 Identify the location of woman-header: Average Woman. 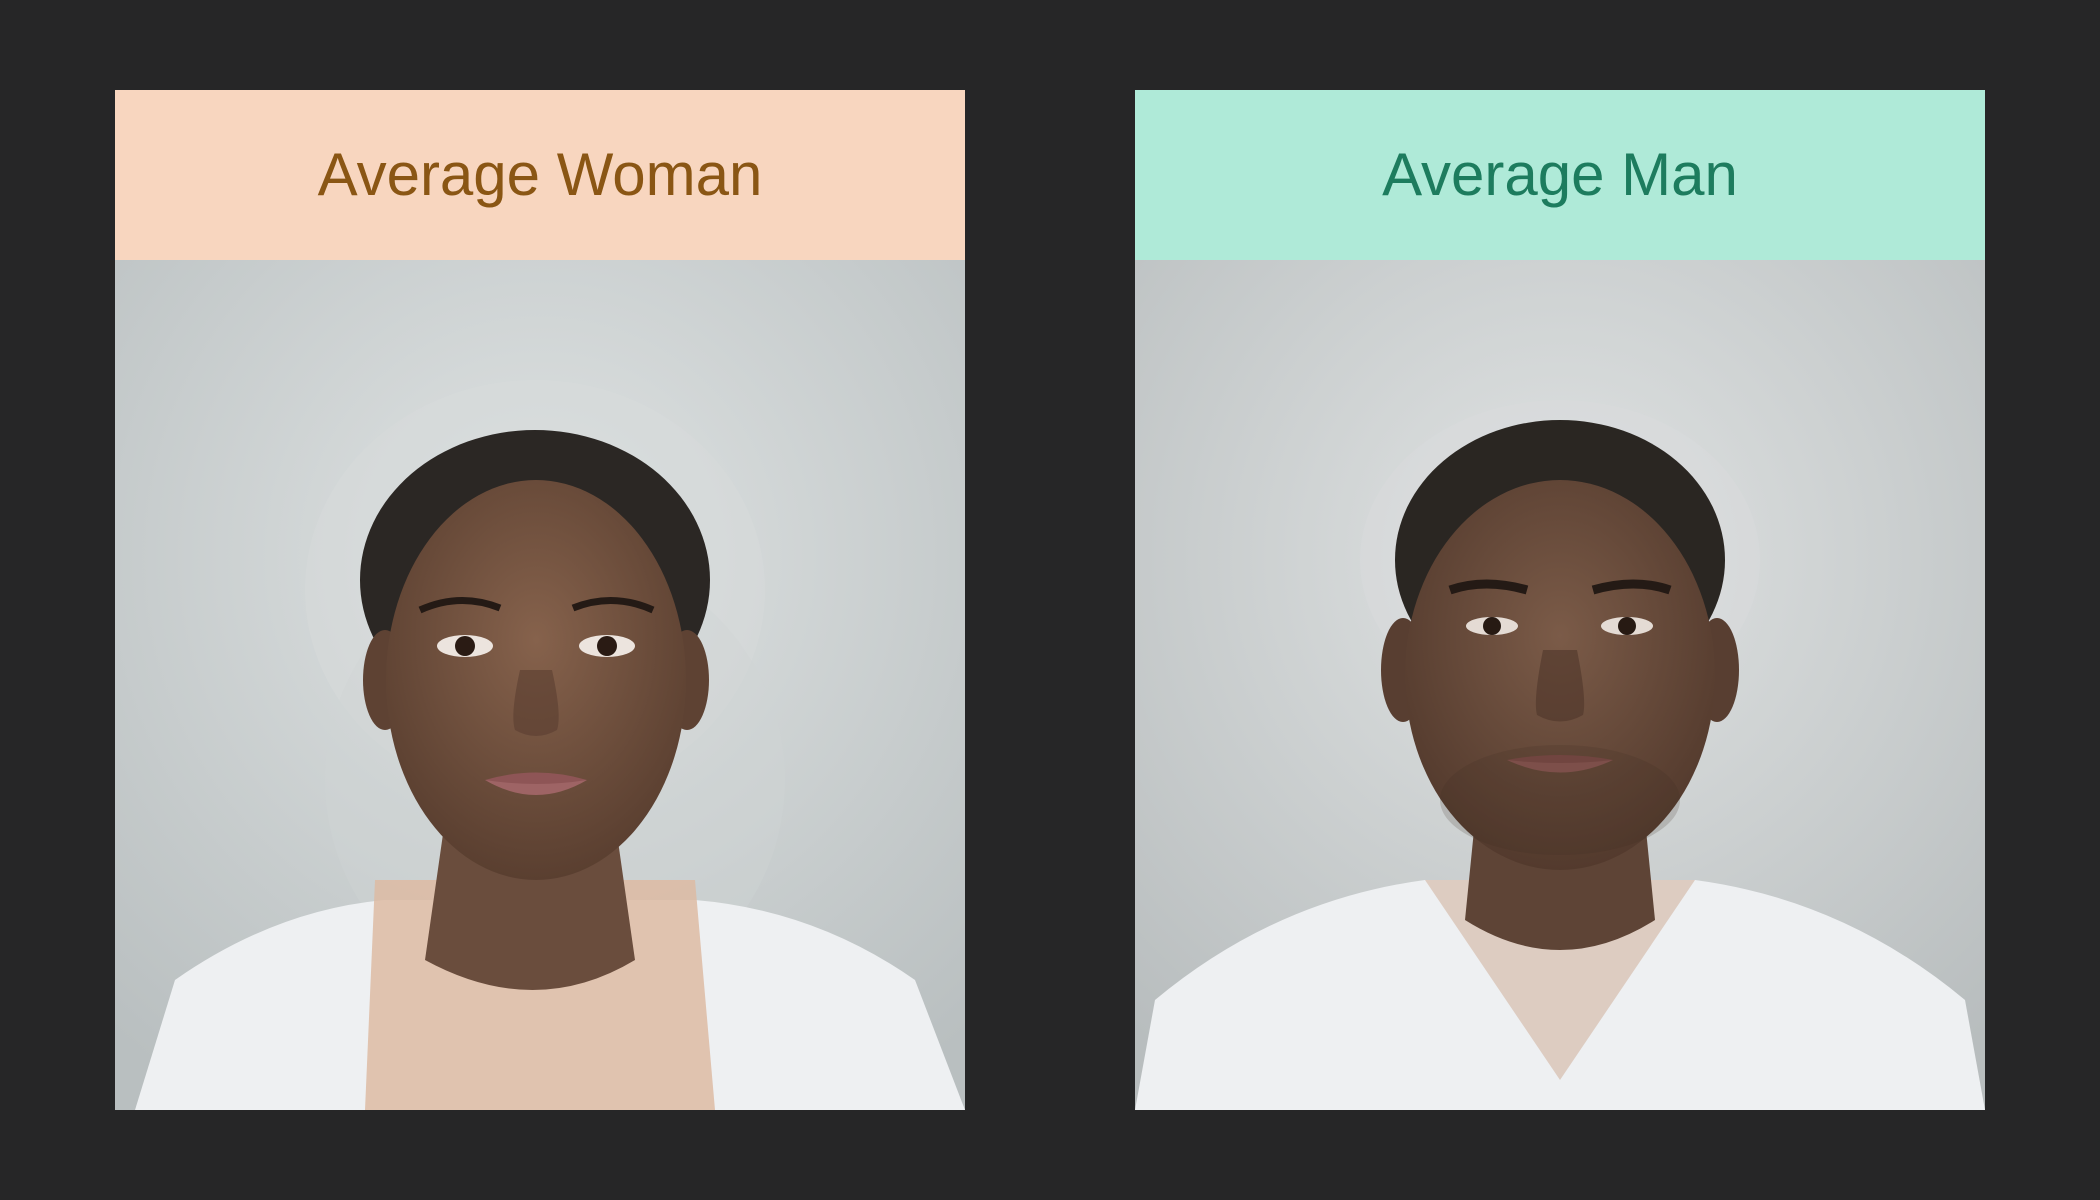
(540, 175).